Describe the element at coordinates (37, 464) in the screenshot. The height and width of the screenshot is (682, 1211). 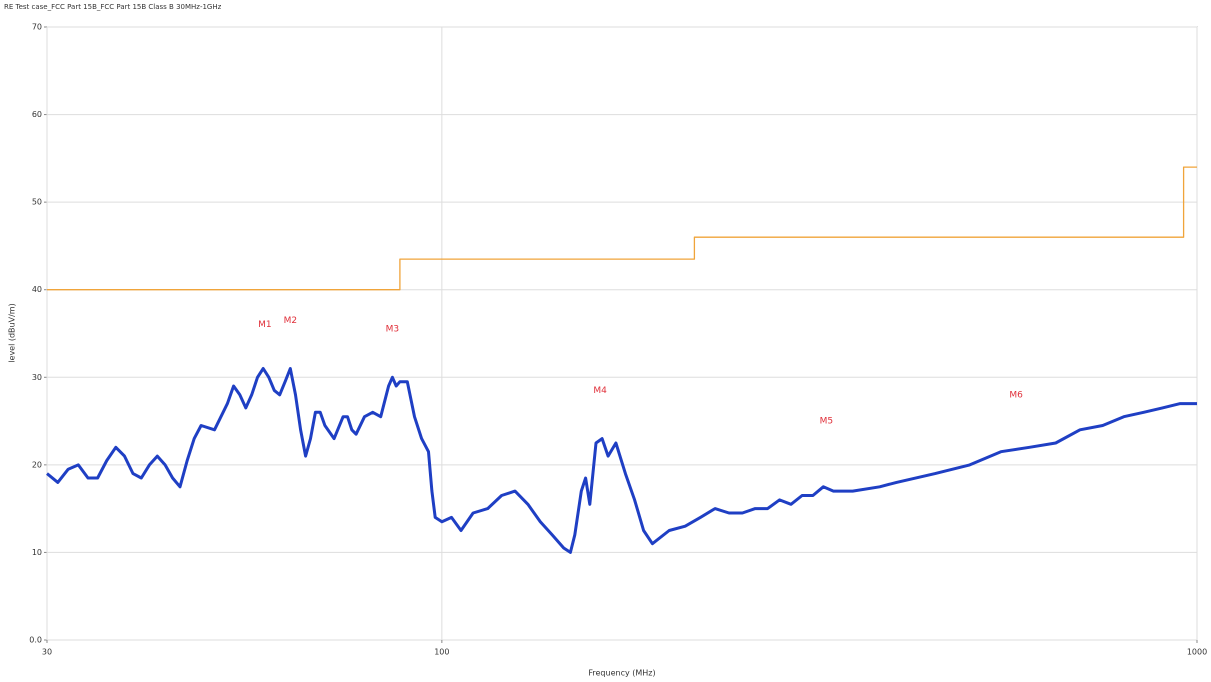
I see `y-tick-label: 20` at that location.